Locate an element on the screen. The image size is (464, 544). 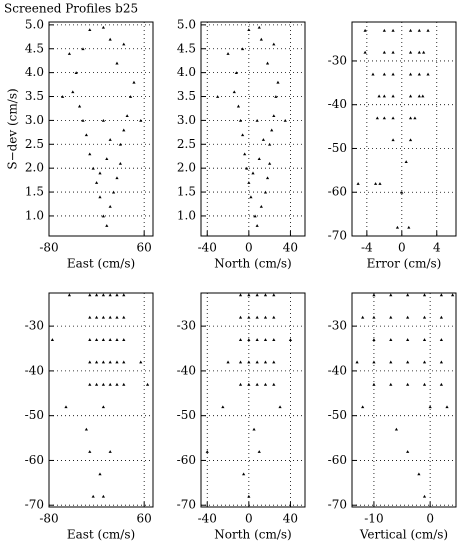
y-tick-label: -60 is located at coordinates (34, 460).